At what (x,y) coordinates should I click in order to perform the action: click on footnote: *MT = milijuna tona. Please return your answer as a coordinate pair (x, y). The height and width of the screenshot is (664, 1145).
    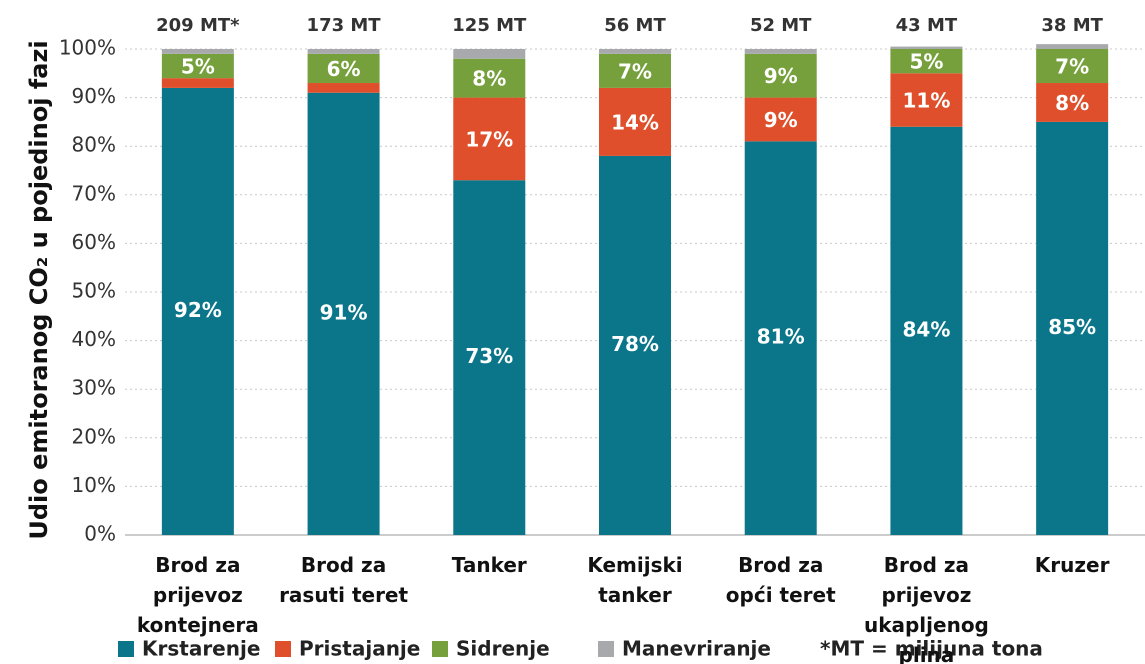
    Looking at the image, I should click on (931, 649).